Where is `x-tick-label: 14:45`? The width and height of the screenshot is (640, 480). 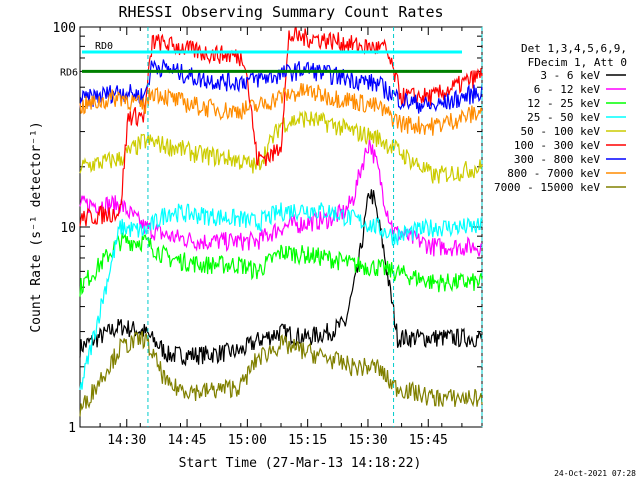 x-tick-label: 14:45 is located at coordinates (186, 440).